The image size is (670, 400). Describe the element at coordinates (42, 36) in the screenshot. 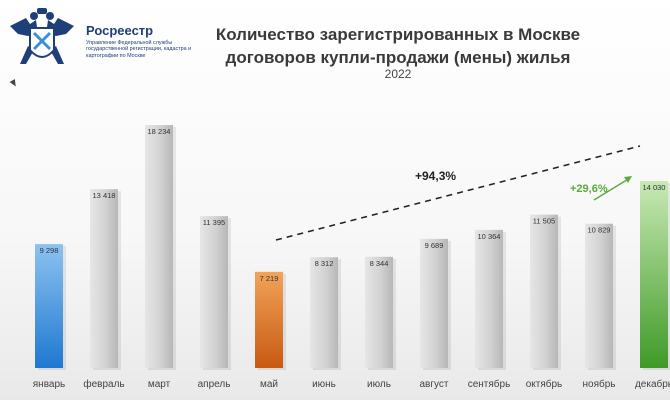

I see `emblem-icon` at that location.